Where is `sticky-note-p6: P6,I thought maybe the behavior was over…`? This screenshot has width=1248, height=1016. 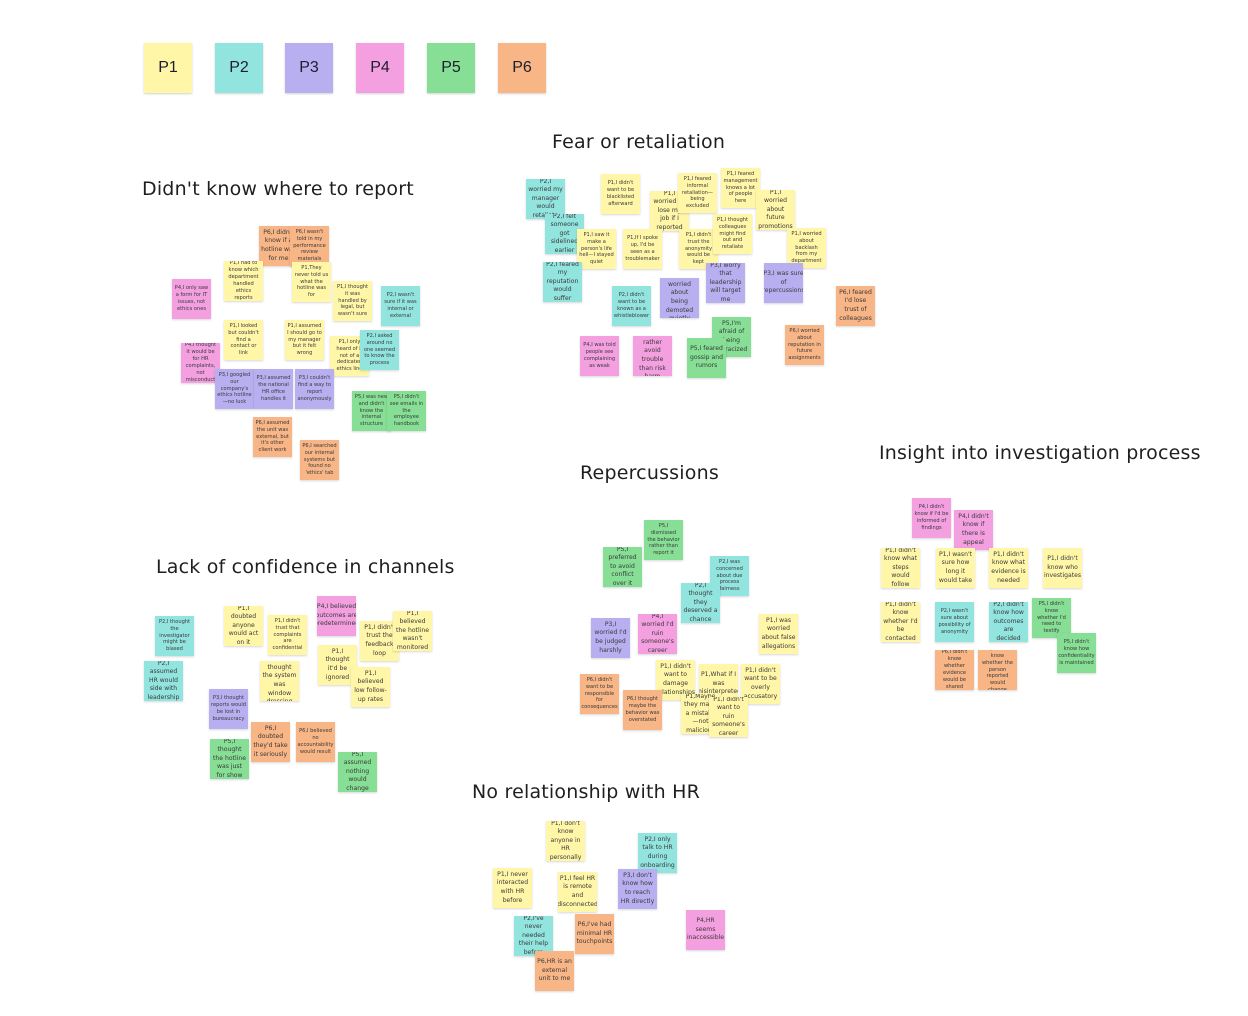 sticky-note-p6: P6,I thought maybe the behavior was over… is located at coordinates (642, 710).